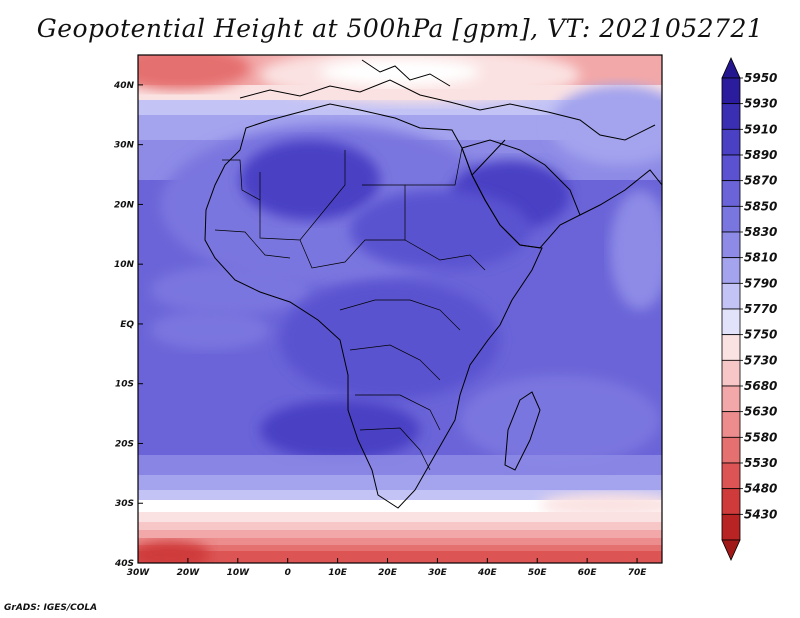  Describe the element at coordinates (760, 489) in the screenshot. I see `colorbar-level-label: 5480` at that location.